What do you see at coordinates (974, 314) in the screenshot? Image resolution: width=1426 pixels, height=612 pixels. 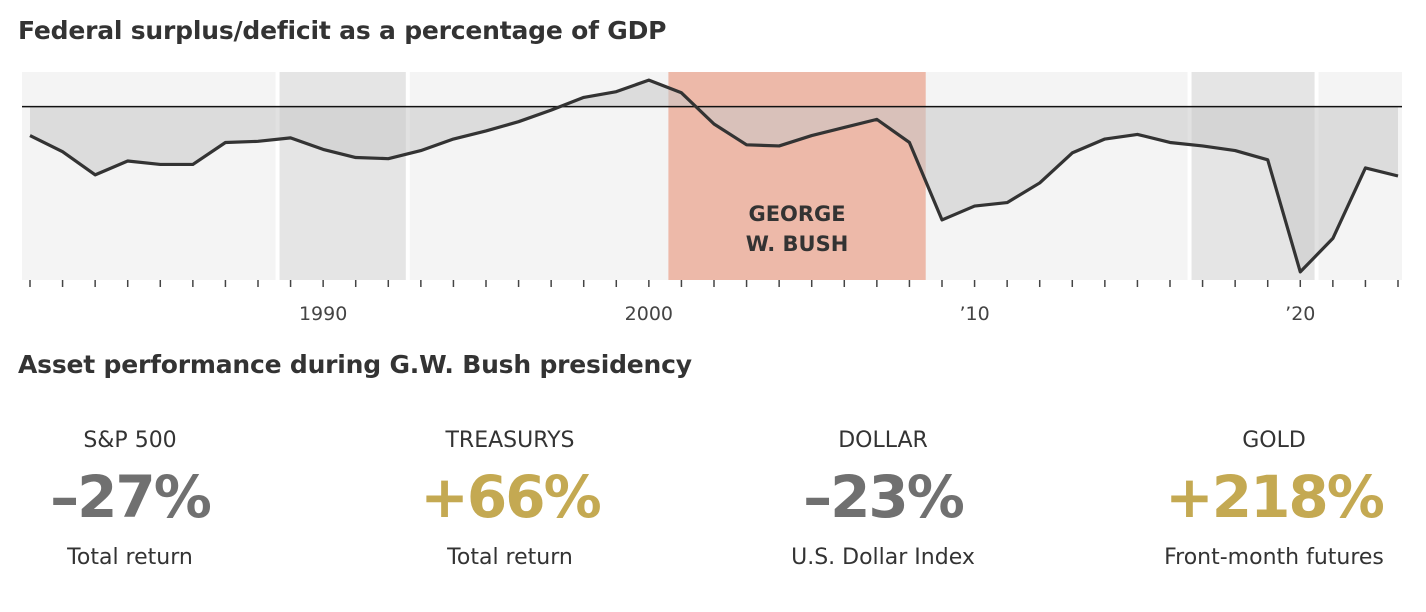 I see `x-tick-label: ’10` at bounding box center [974, 314].